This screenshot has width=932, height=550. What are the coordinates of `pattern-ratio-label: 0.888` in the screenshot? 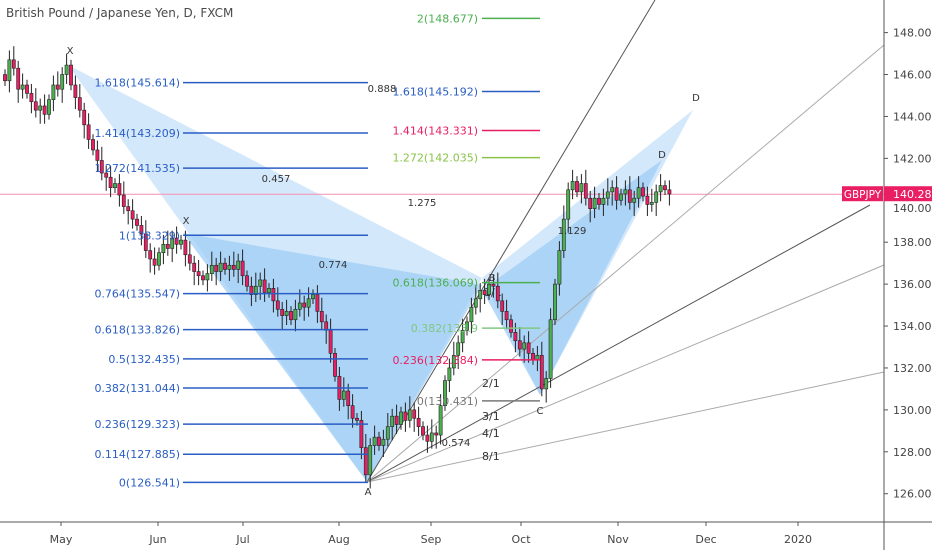 It's located at (382, 89).